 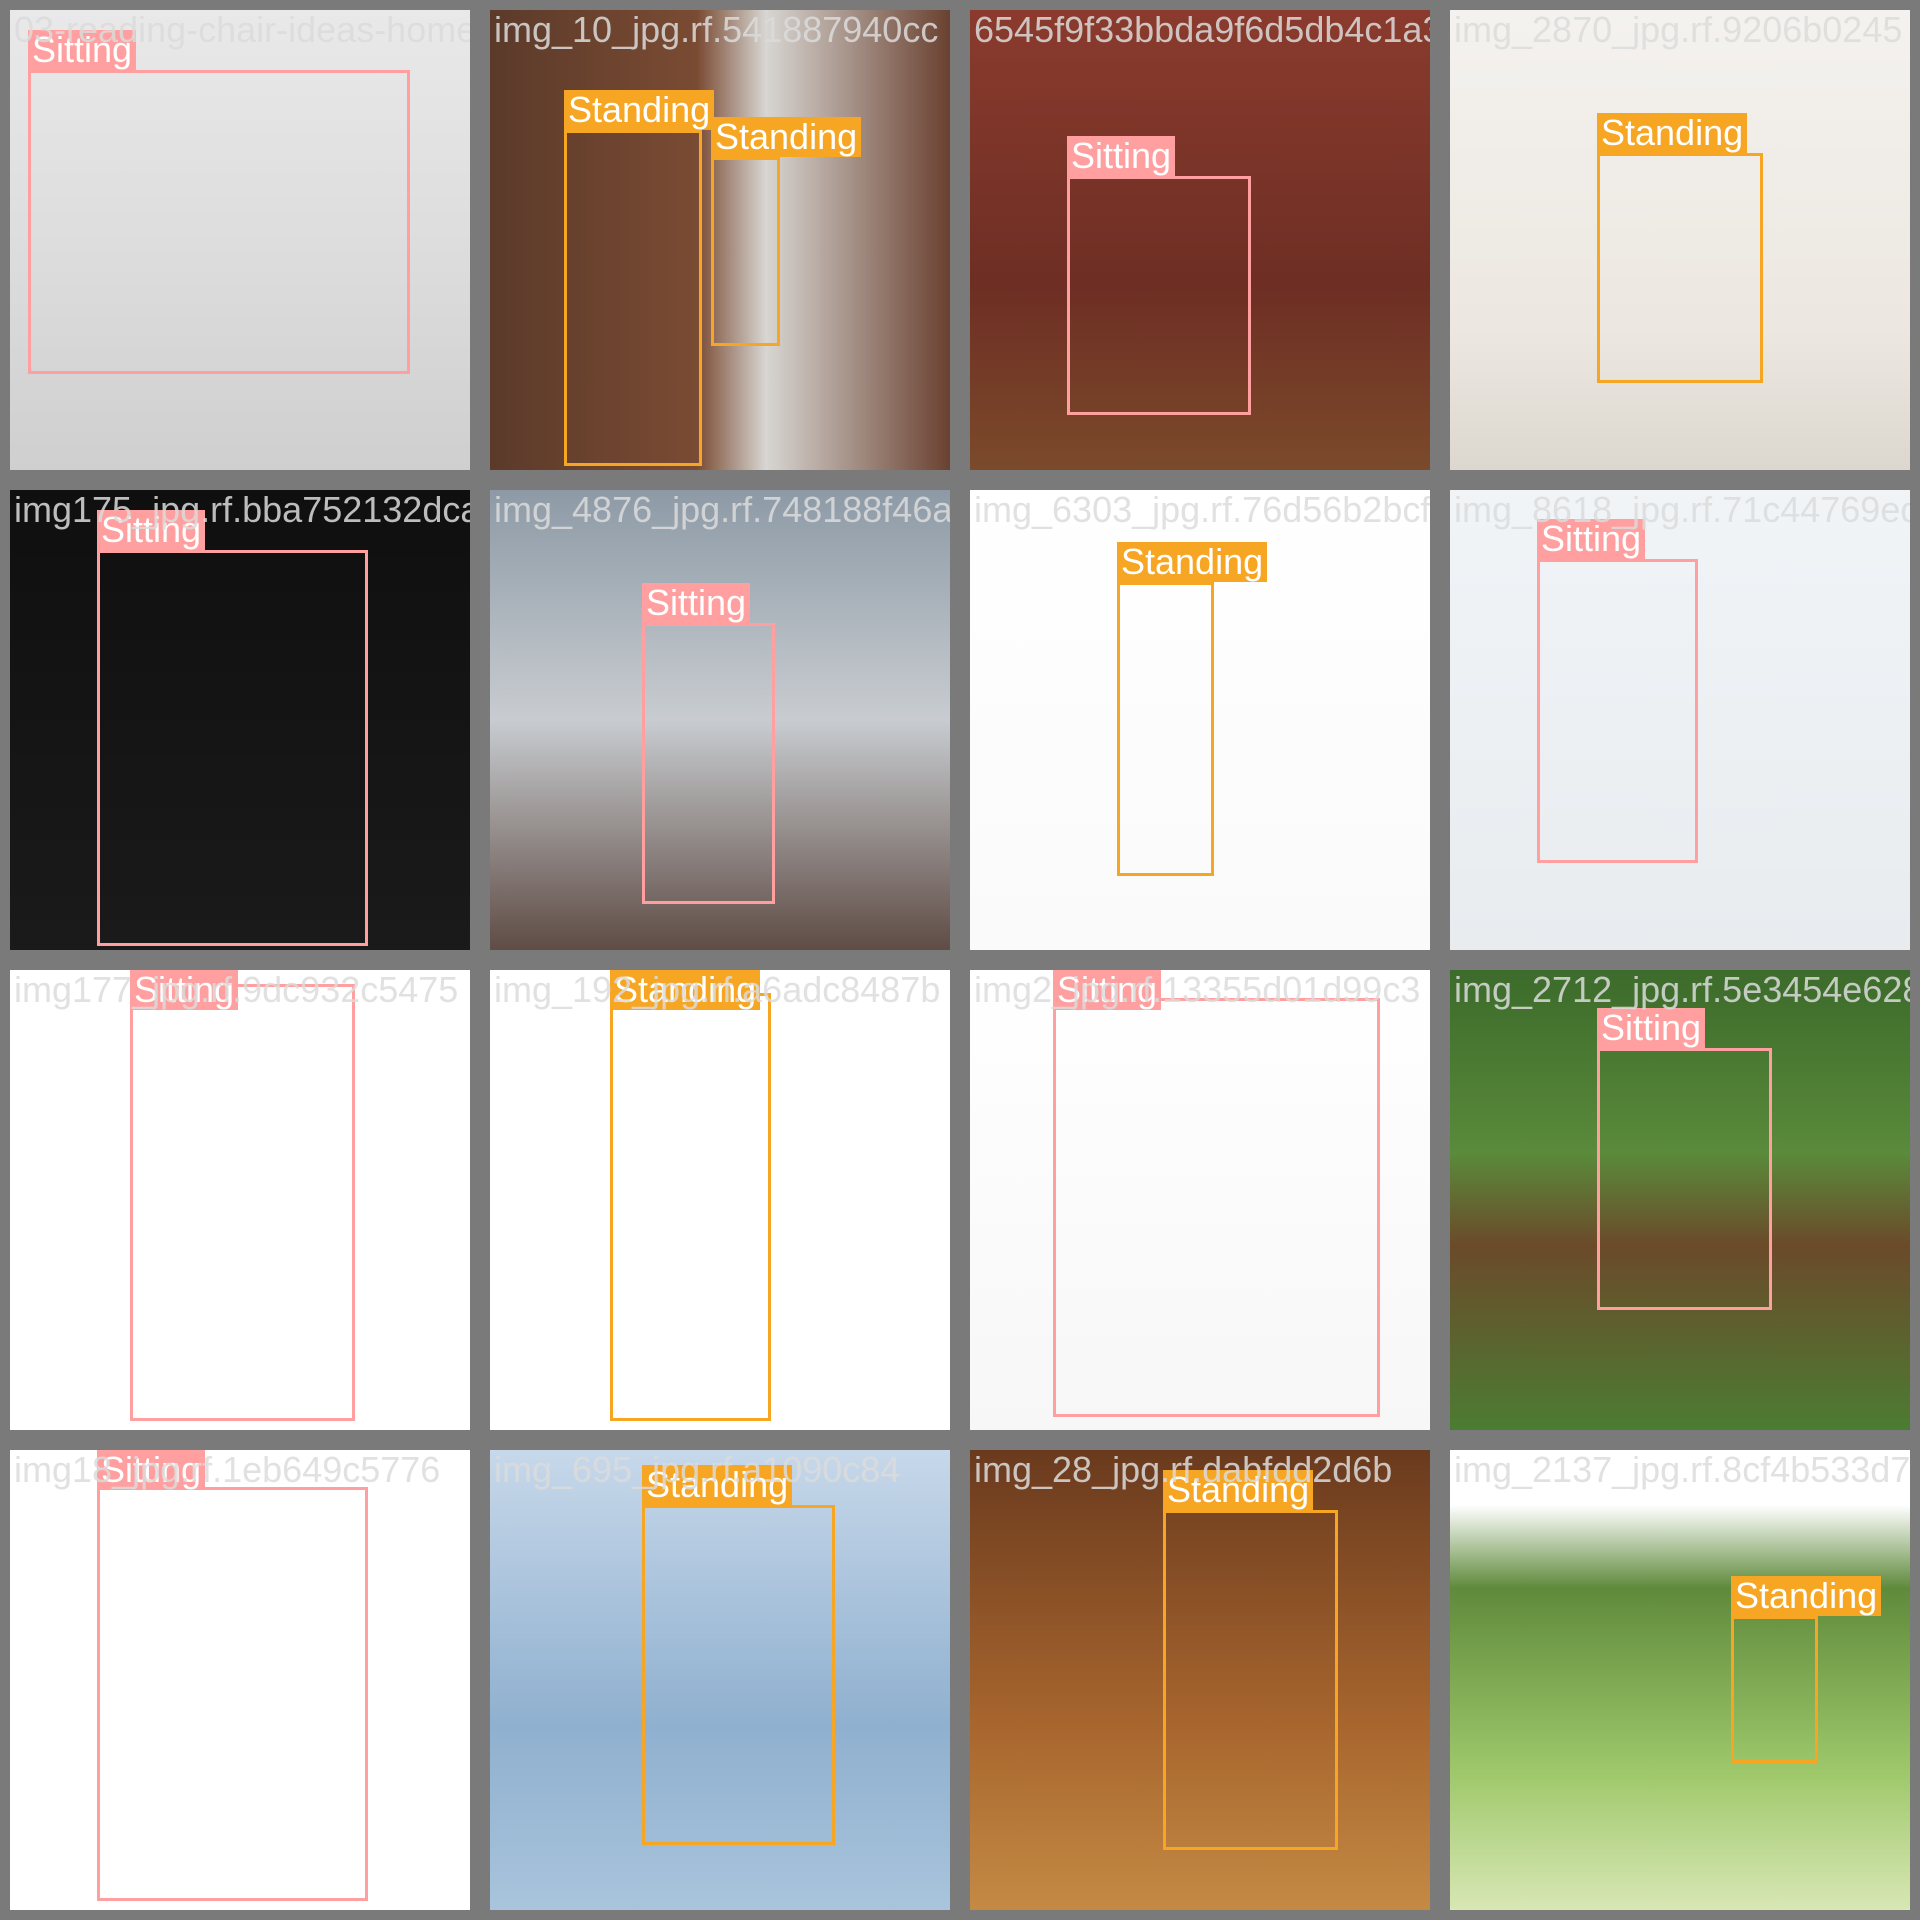 I want to click on tile-4: Standing img_2870_jpg.rf.9206b0245, so click(x=1680, y=240).